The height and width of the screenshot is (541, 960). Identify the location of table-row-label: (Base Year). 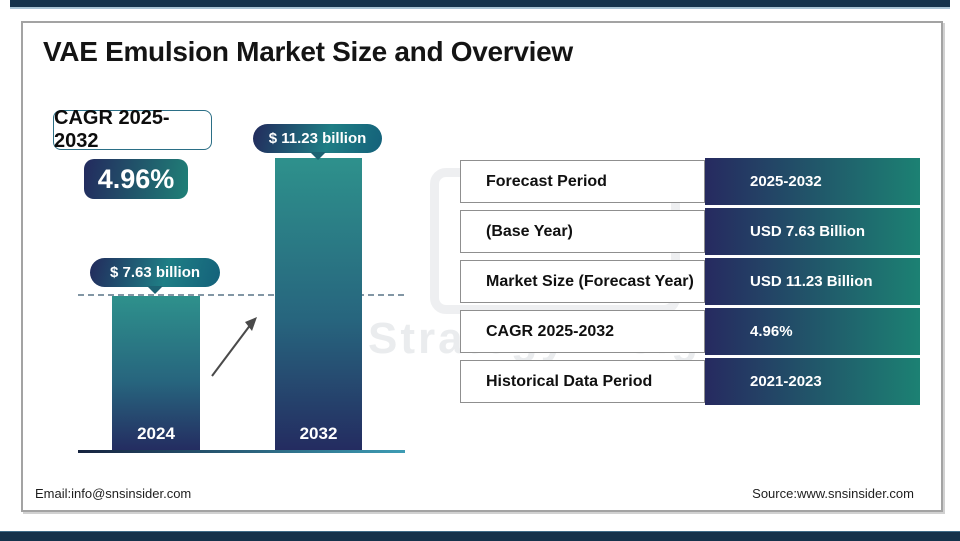
(582, 231).